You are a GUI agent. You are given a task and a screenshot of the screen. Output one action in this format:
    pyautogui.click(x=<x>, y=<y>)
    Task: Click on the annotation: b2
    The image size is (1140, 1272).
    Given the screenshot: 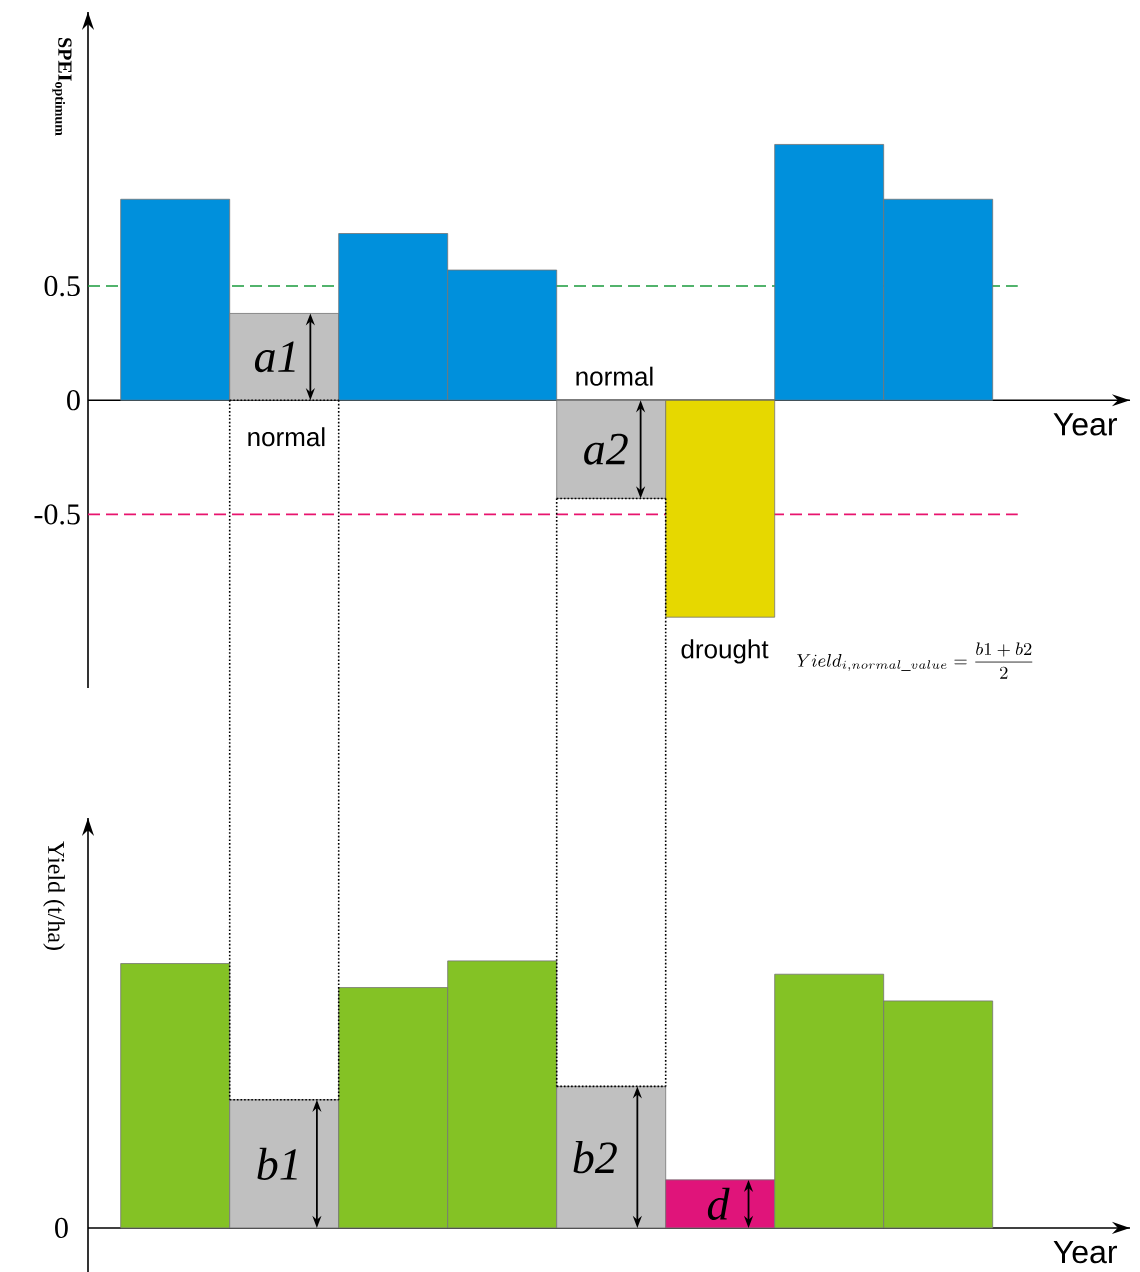 What is the action you would take?
    pyautogui.click(x=595, y=1157)
    